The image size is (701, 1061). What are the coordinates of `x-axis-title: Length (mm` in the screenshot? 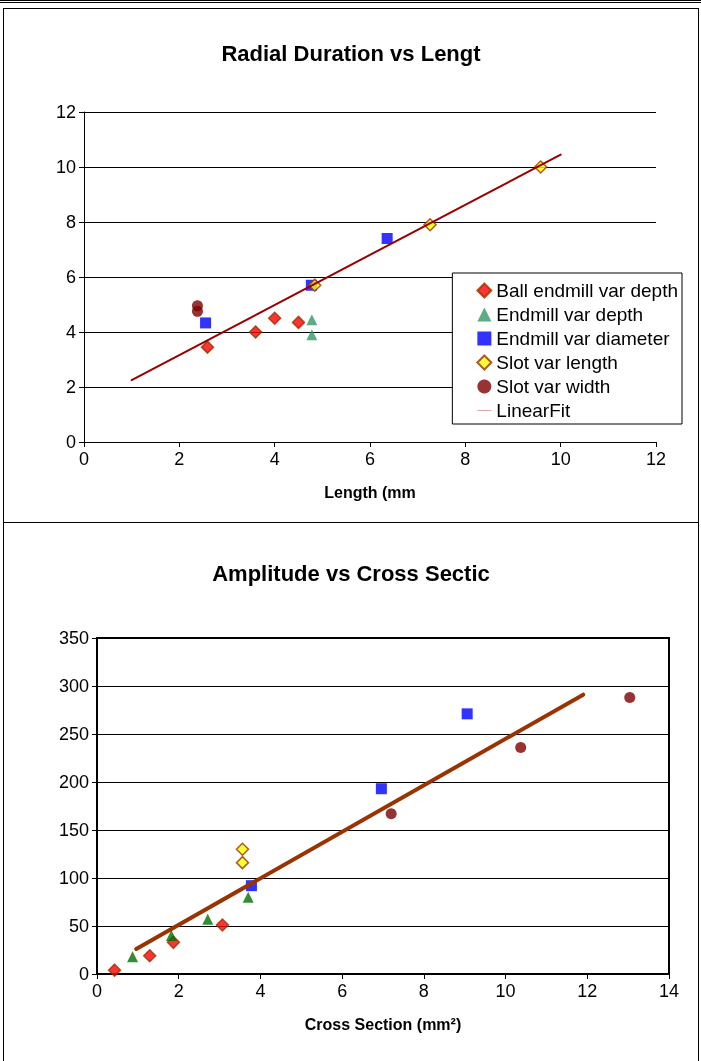 It's located at (370, 492).